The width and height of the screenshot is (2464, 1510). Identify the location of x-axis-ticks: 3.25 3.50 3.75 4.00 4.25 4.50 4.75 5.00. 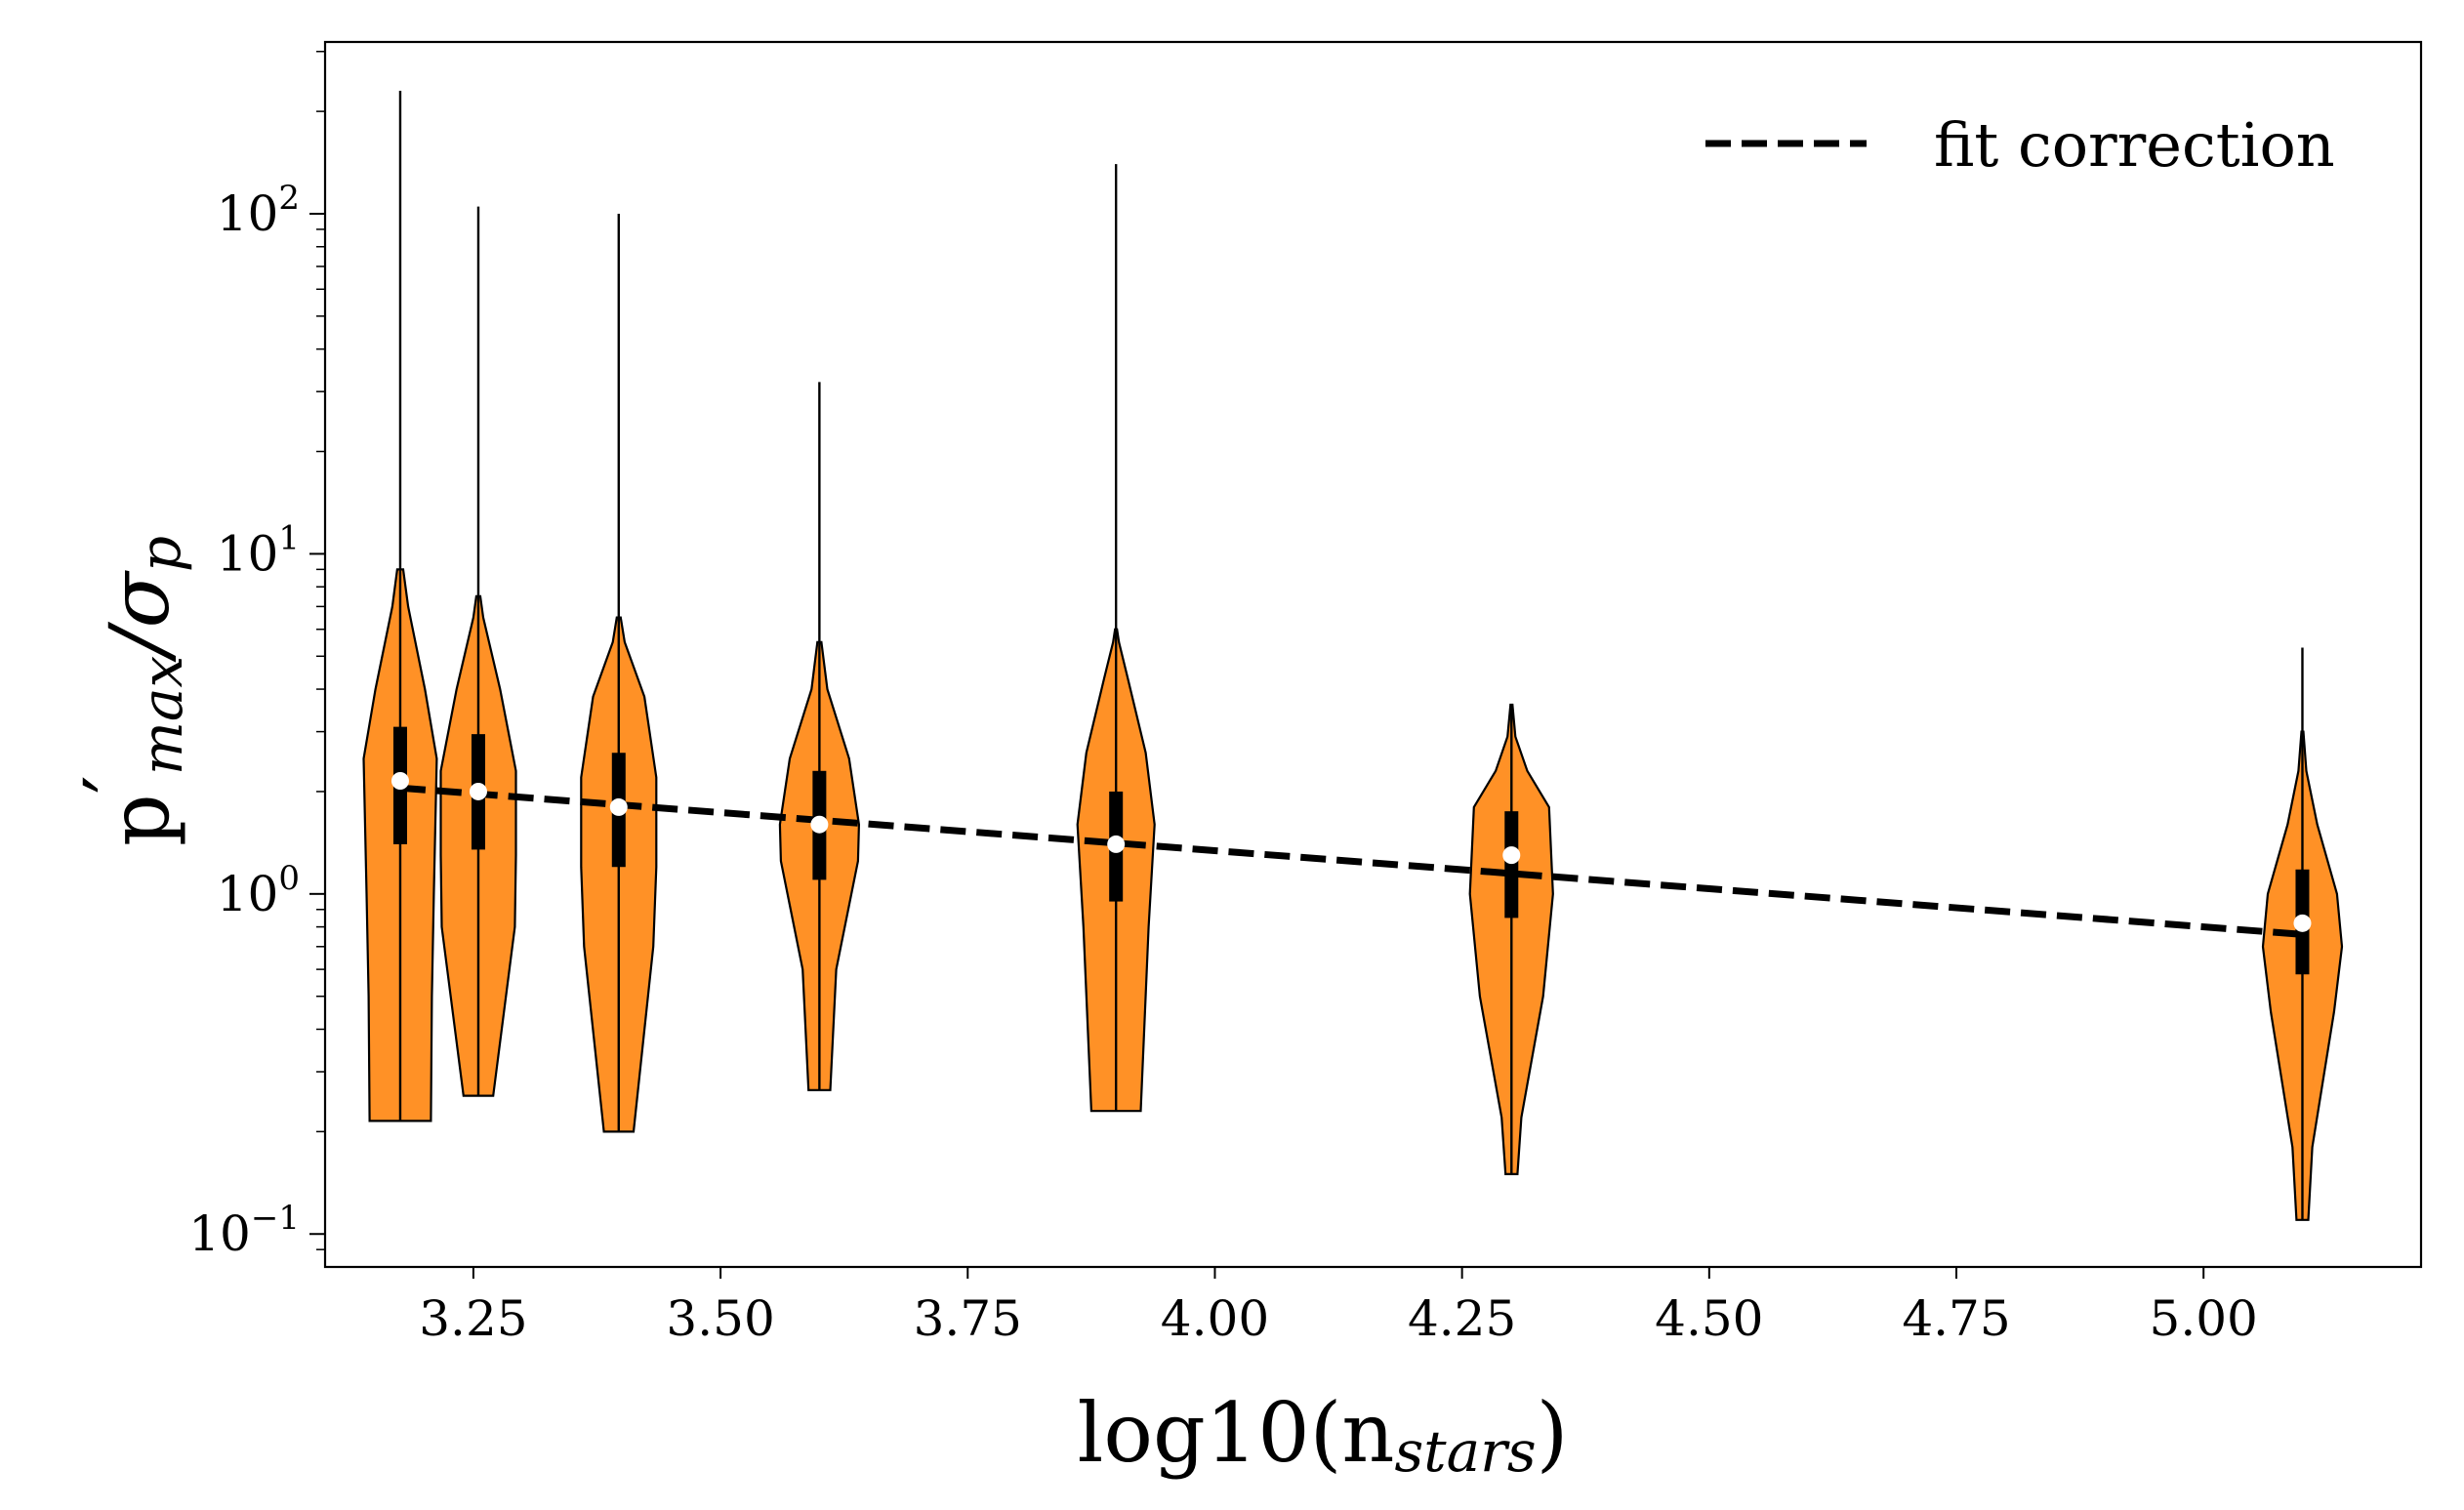
(1338, 1307).